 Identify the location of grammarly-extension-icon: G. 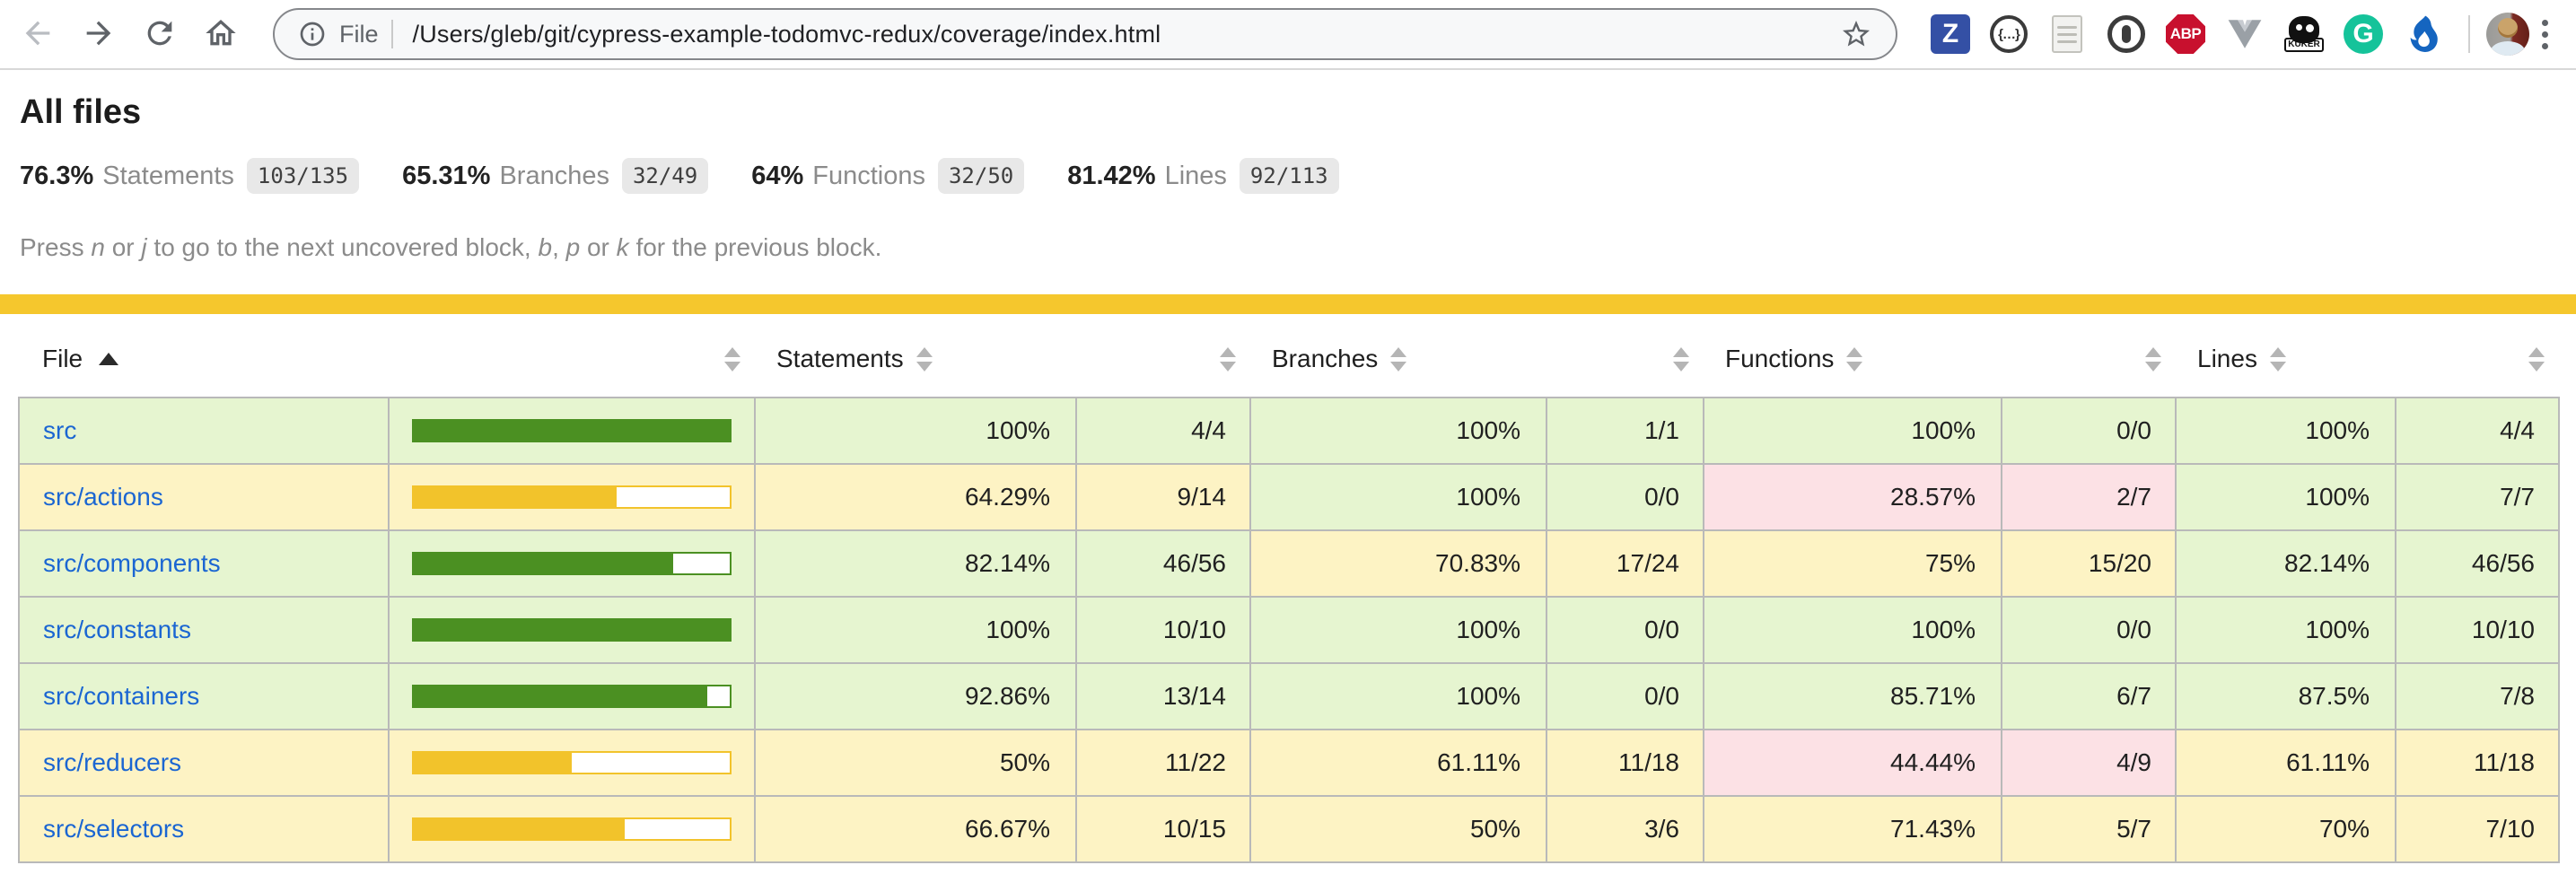
(2363, 34).